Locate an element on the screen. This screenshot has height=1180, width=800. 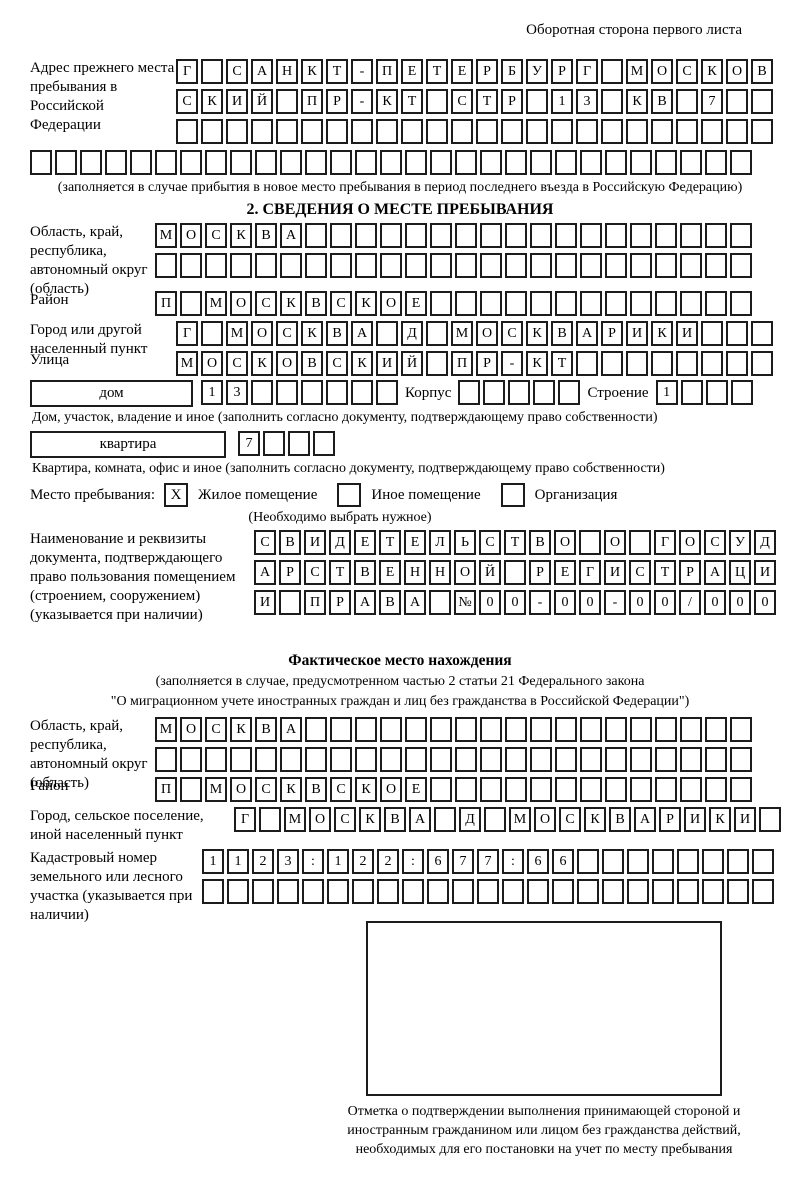
char-box: : is located at coordinates (313, 861).